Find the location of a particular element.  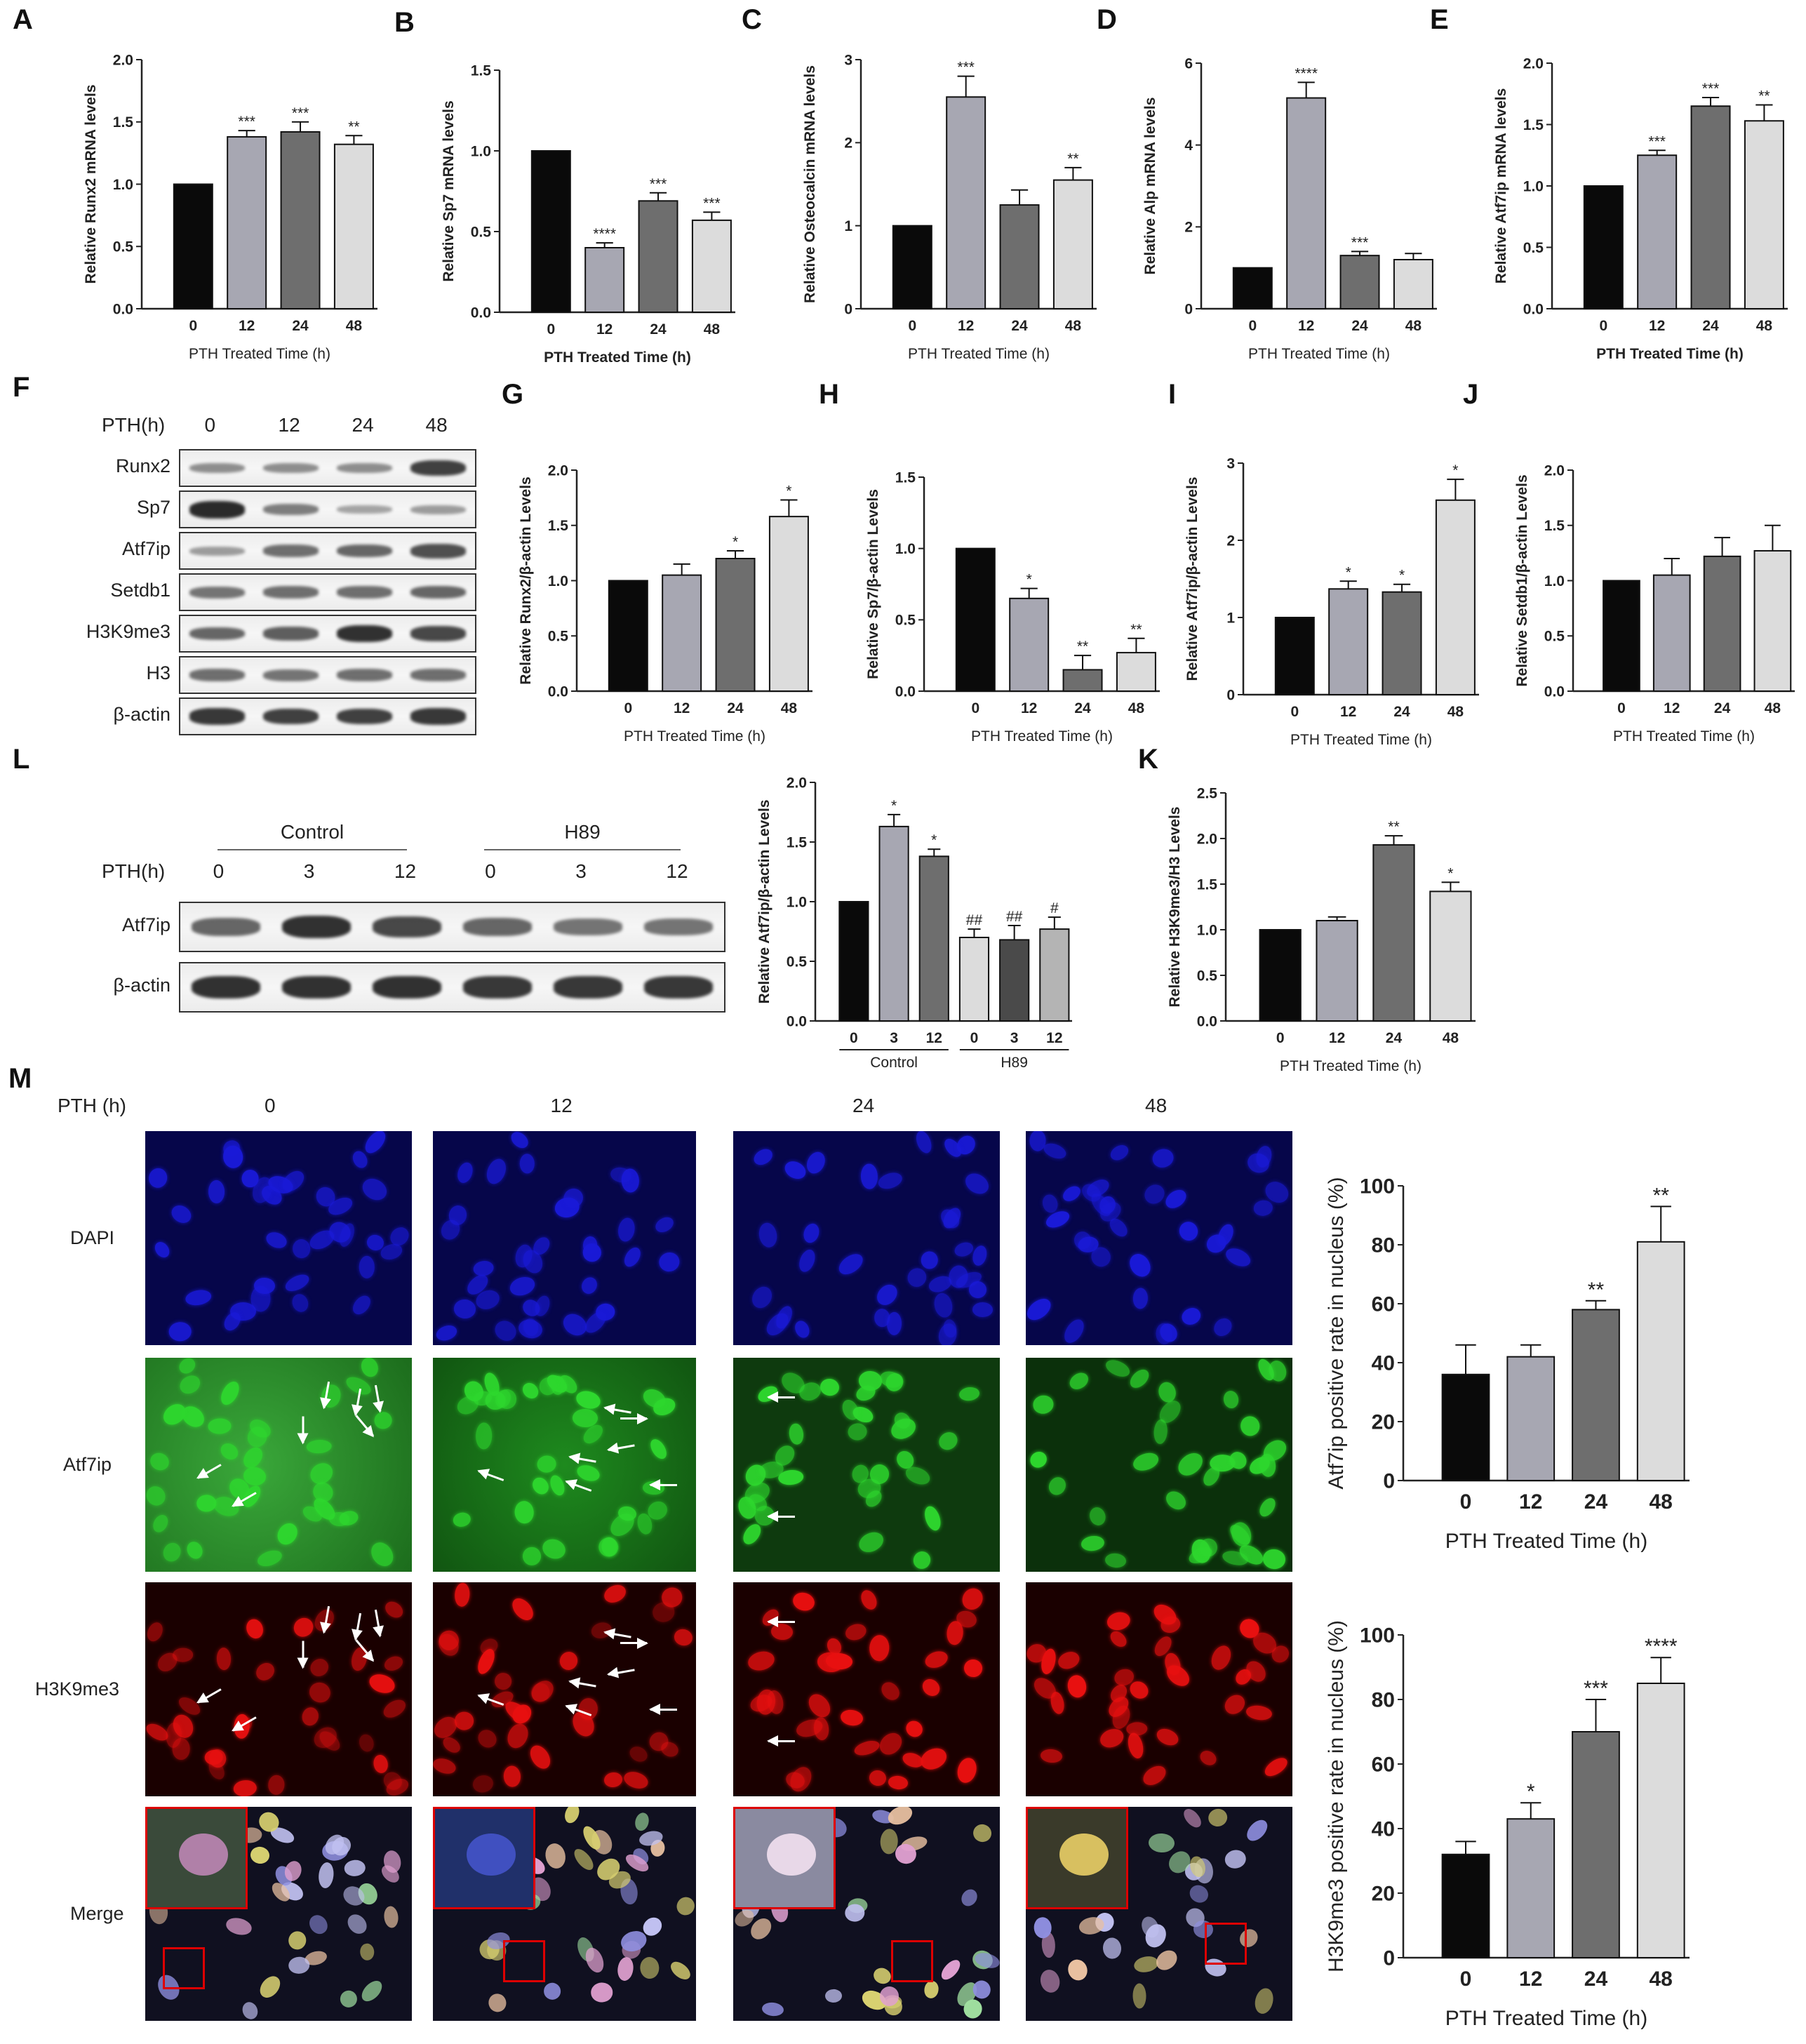

y-tick-label: 3 is located at coordinates (1230, 463).